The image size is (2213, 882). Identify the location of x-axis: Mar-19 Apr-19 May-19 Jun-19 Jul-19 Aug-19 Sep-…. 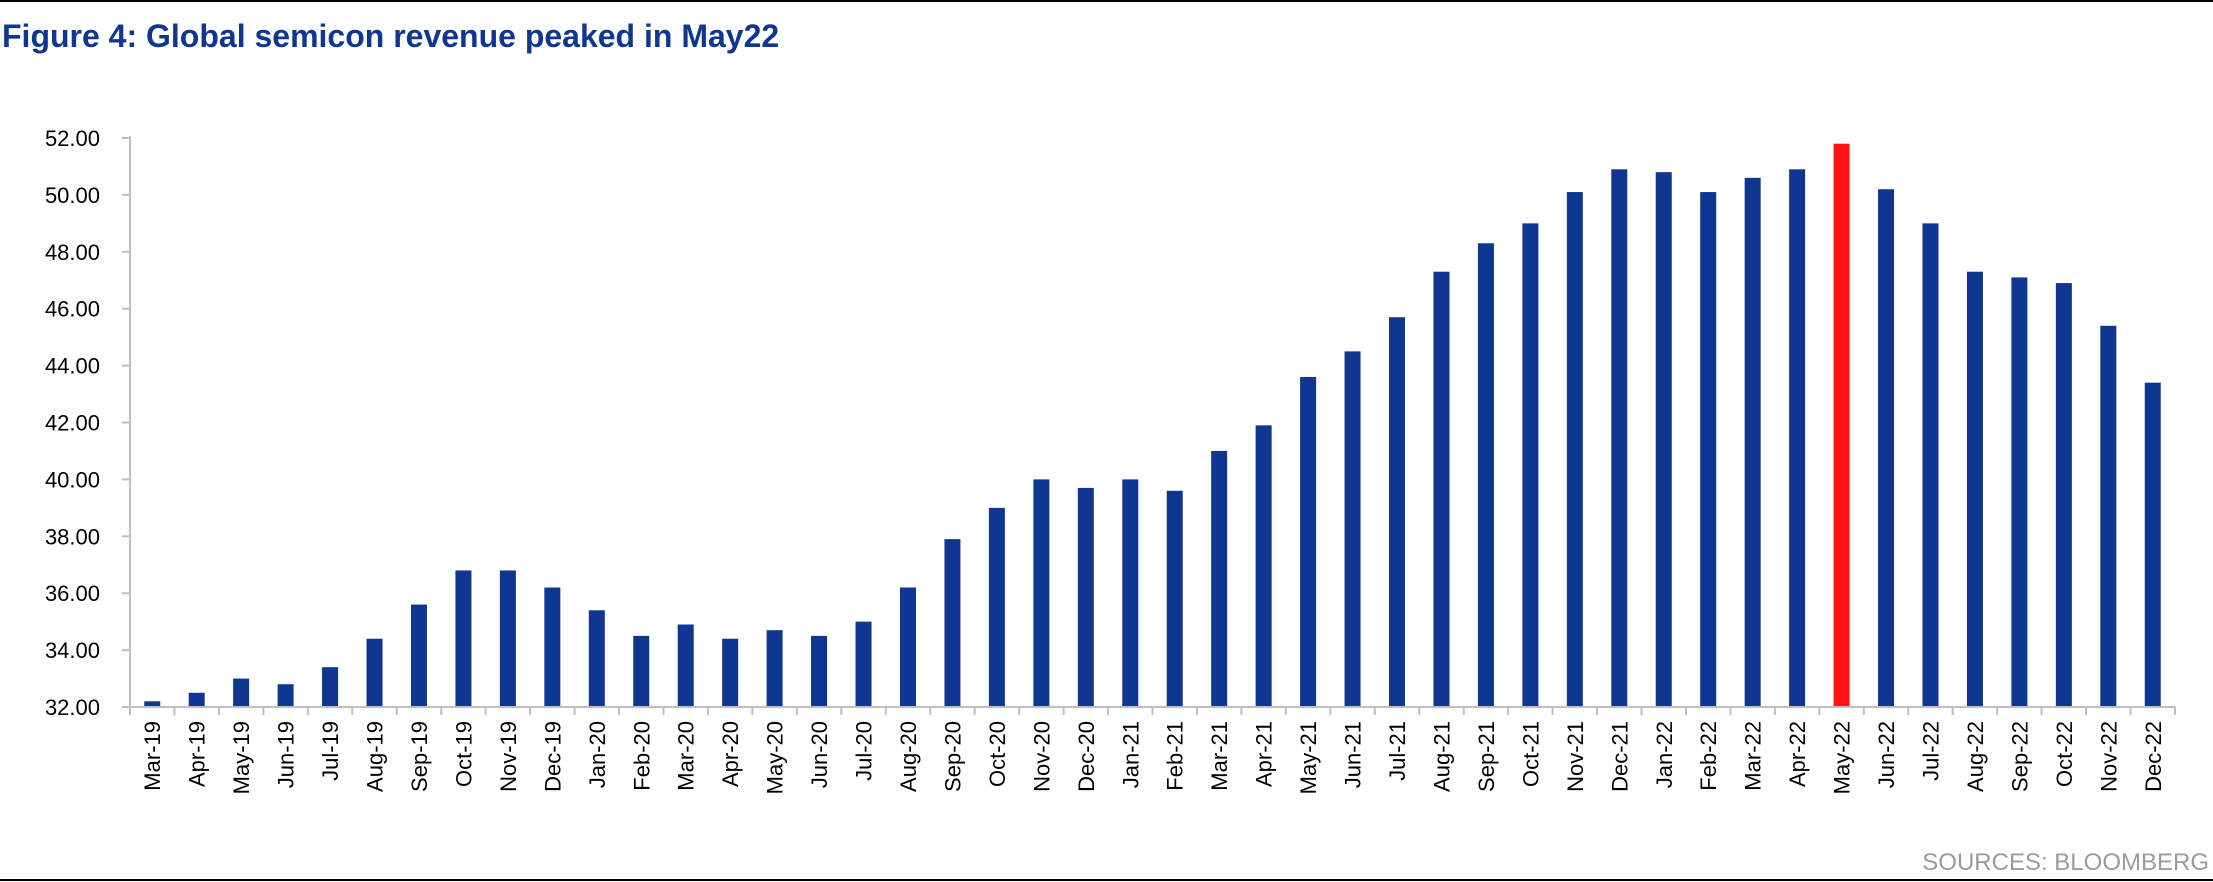
(1152, 750).